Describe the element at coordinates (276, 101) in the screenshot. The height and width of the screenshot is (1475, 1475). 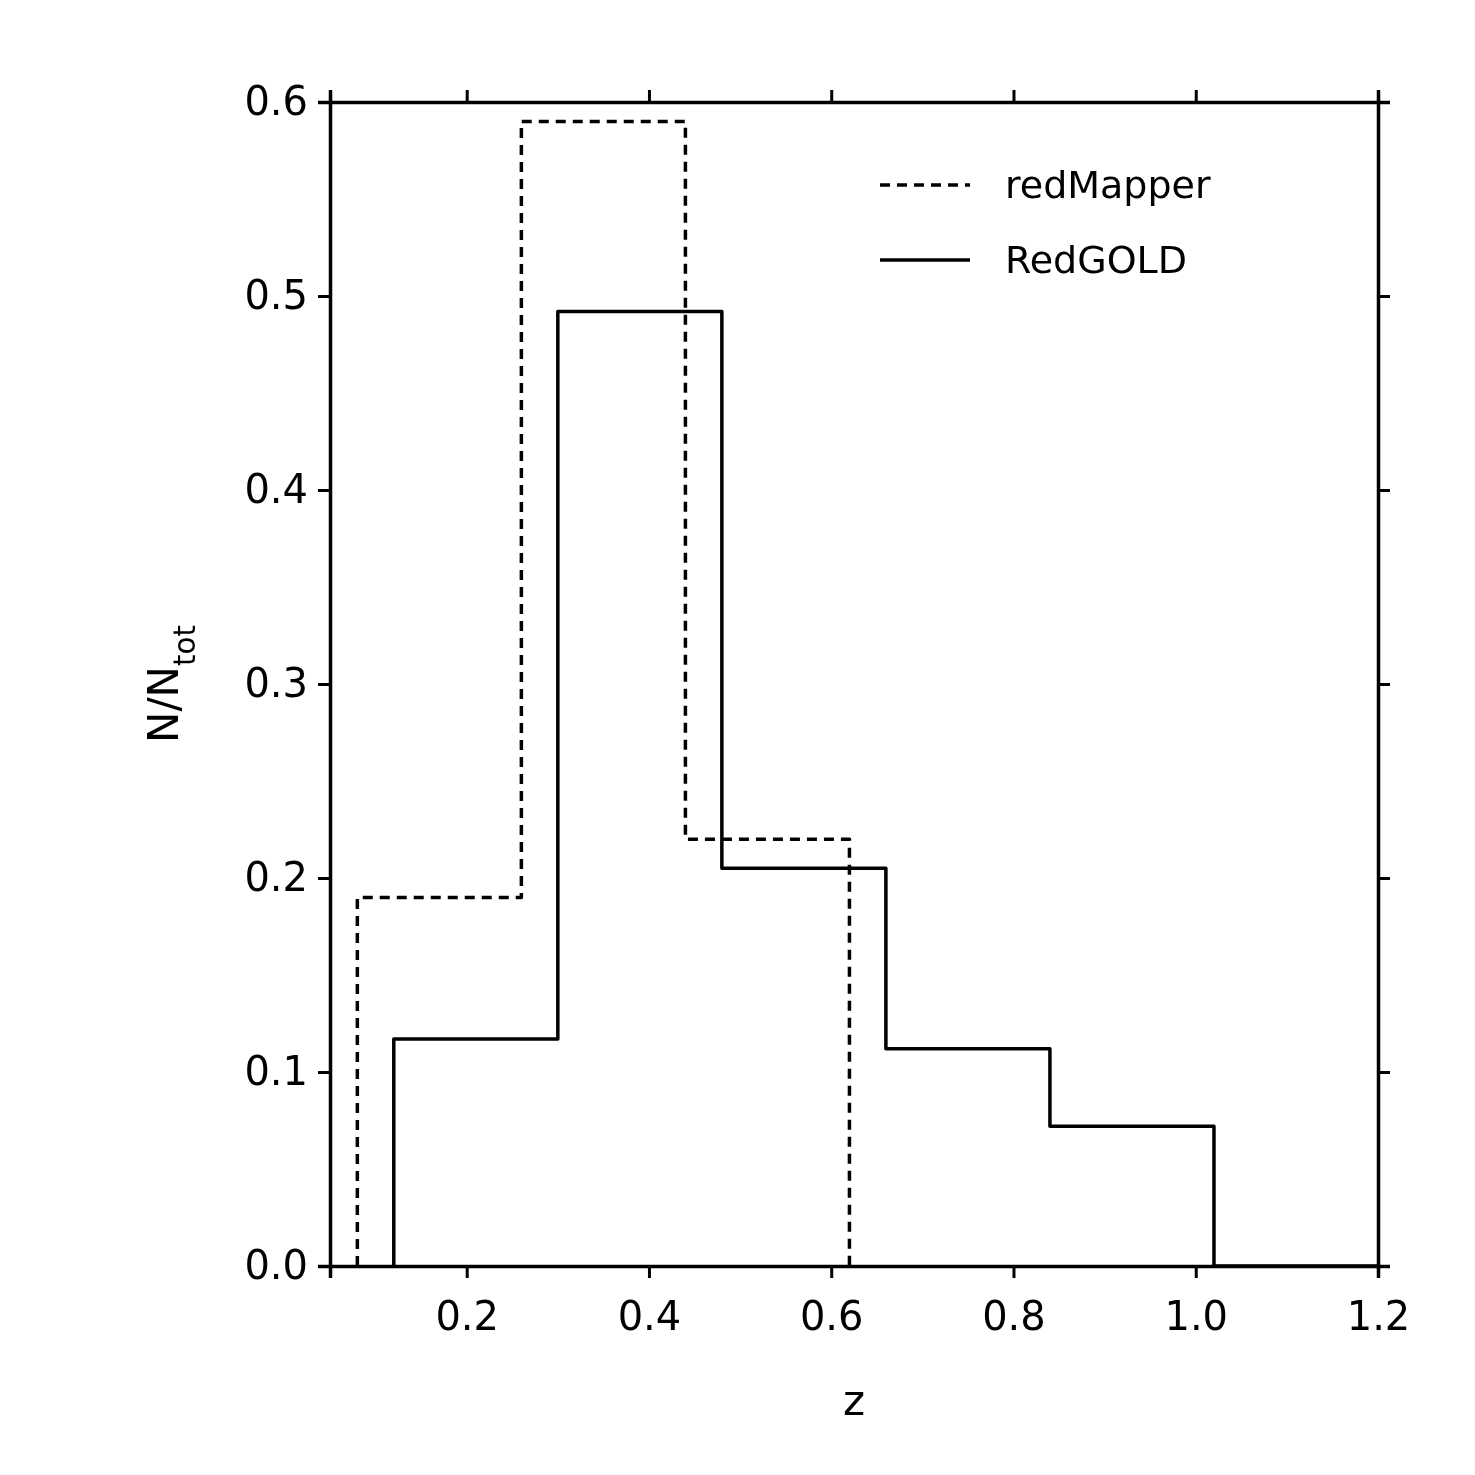
I see `y-tick-label: 0.6` at that location.